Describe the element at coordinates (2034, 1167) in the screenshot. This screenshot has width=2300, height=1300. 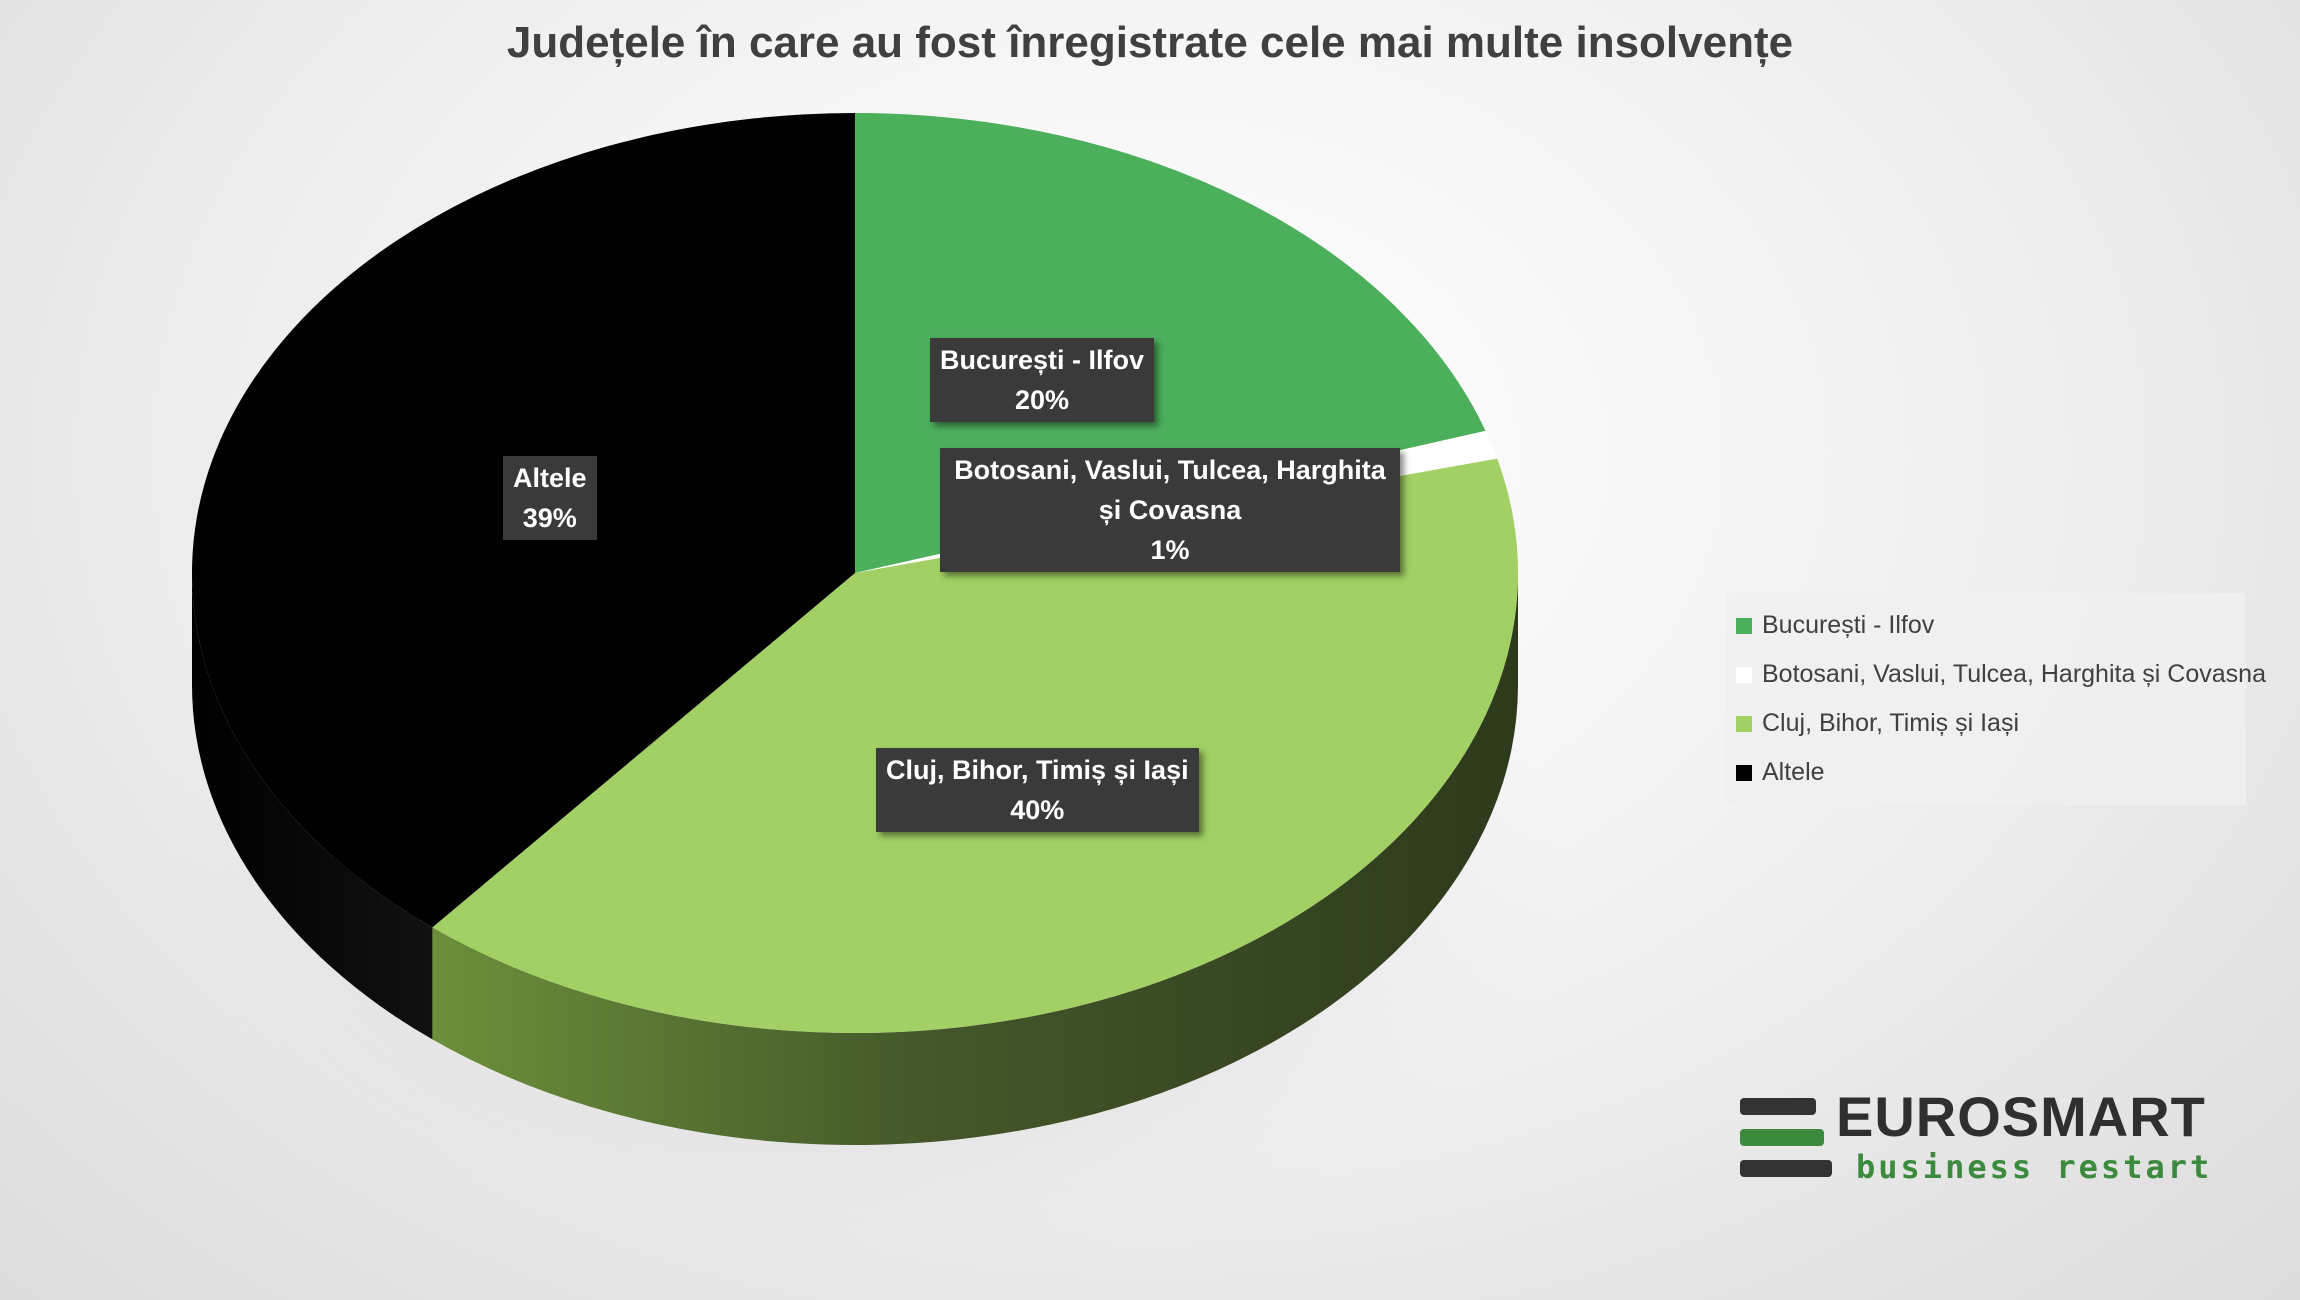
I see `logo-tagline: business restart` at that location.